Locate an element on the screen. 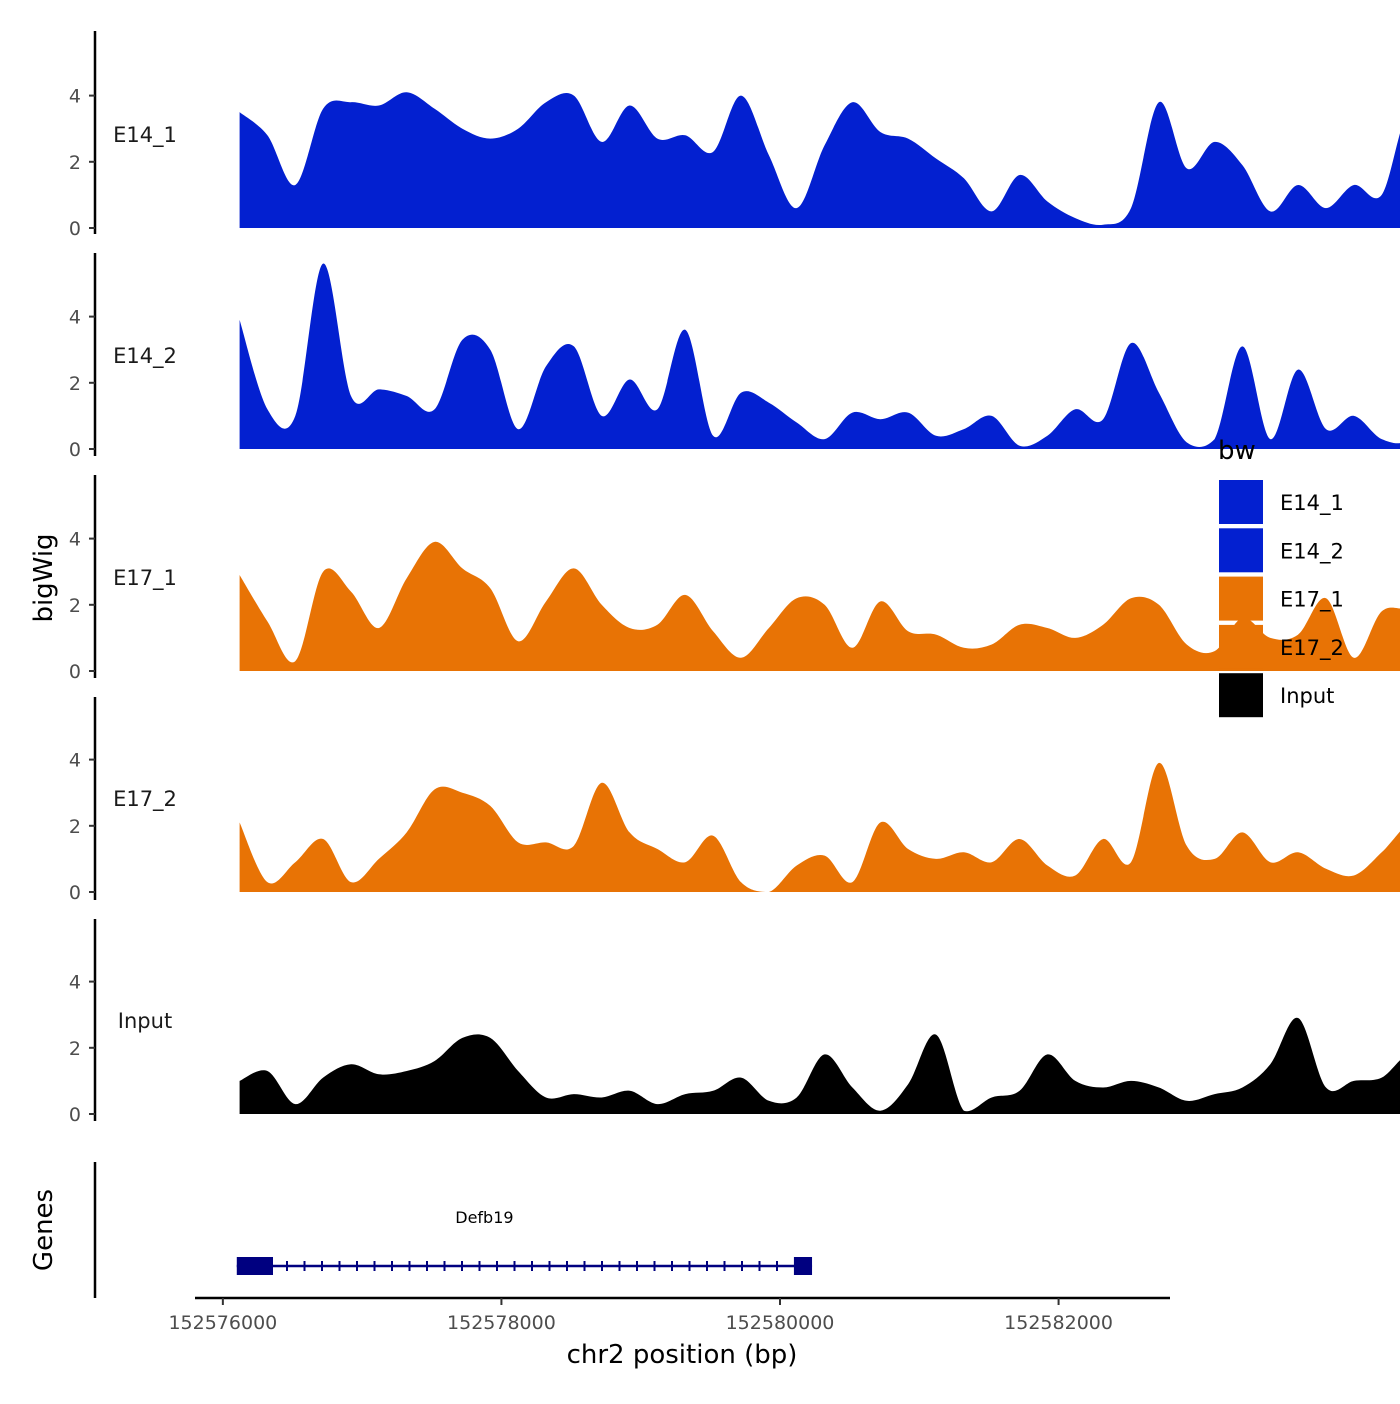 Image resolution: width=1400 pixels, height=1404 pixels. track-e14-2: 0 2 4 E14_2 is located at coordinates (734, 357).